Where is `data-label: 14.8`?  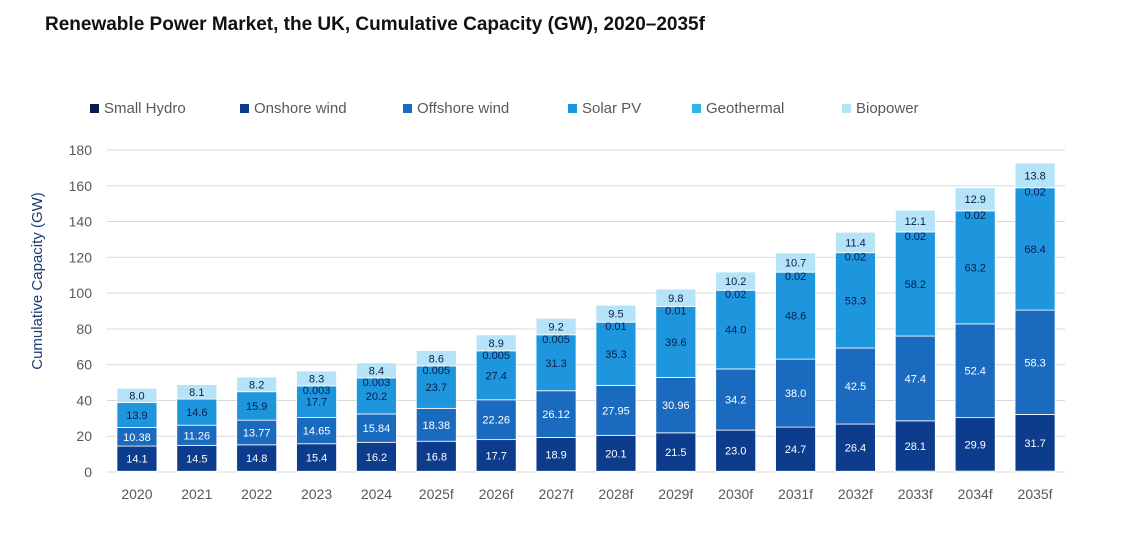
data-label: 14.8 is located at coordinates (256, 459).